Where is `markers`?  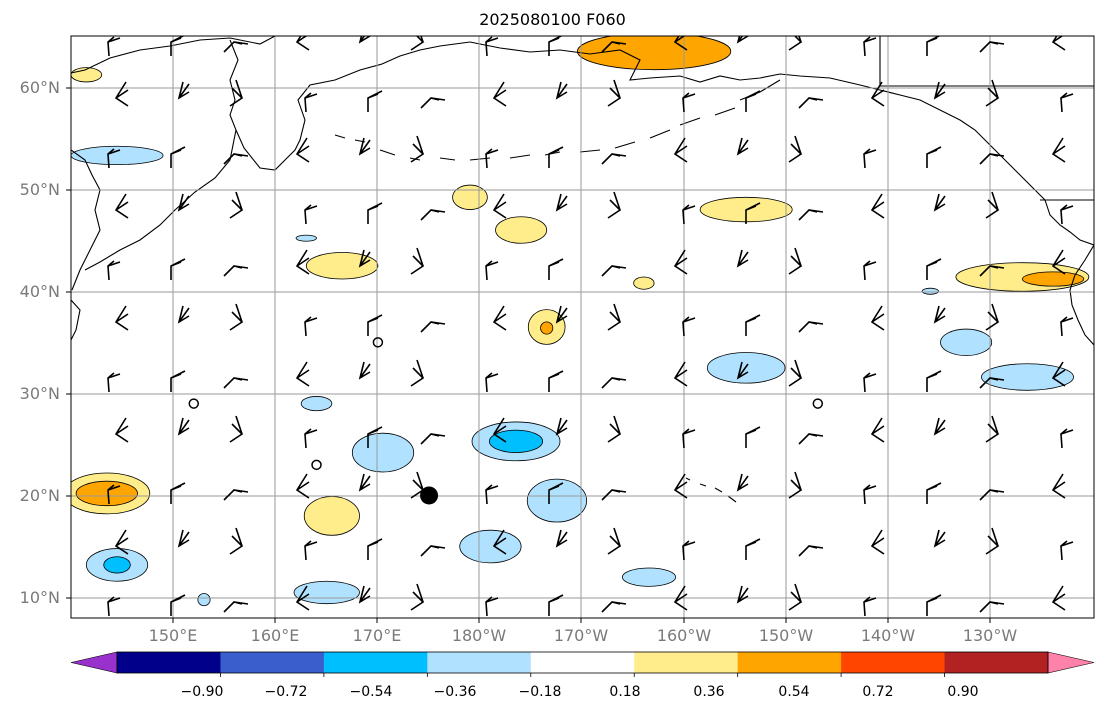
markers is located at coordinates (506, 421).